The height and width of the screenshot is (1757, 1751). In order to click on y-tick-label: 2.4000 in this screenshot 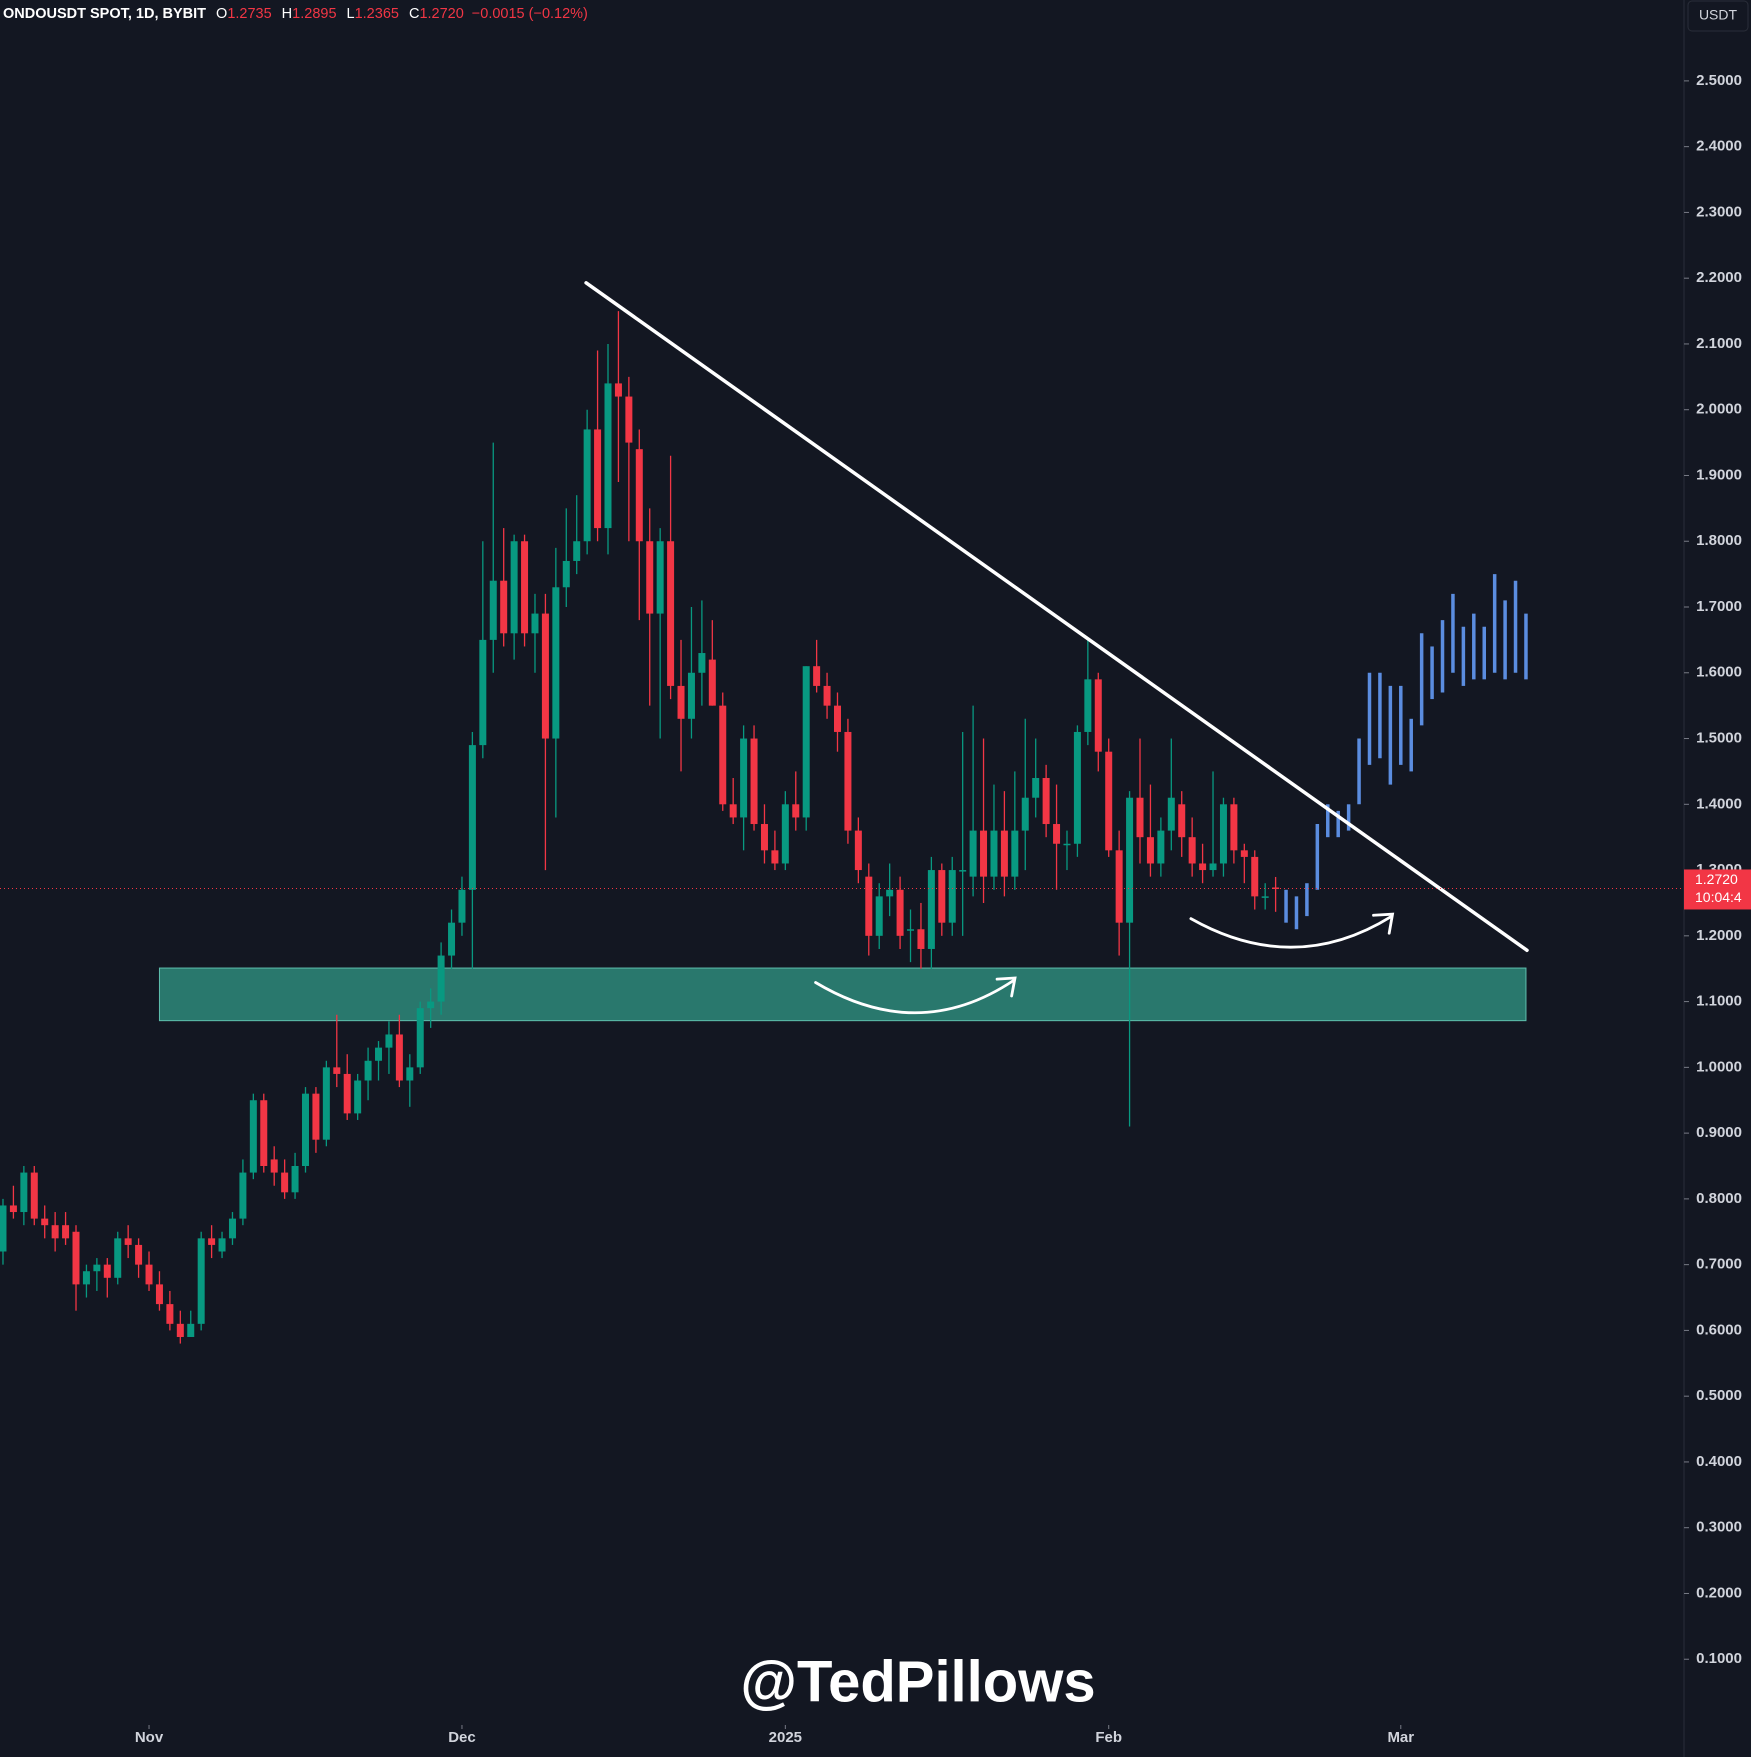, I will do `click(1719, 146)`.